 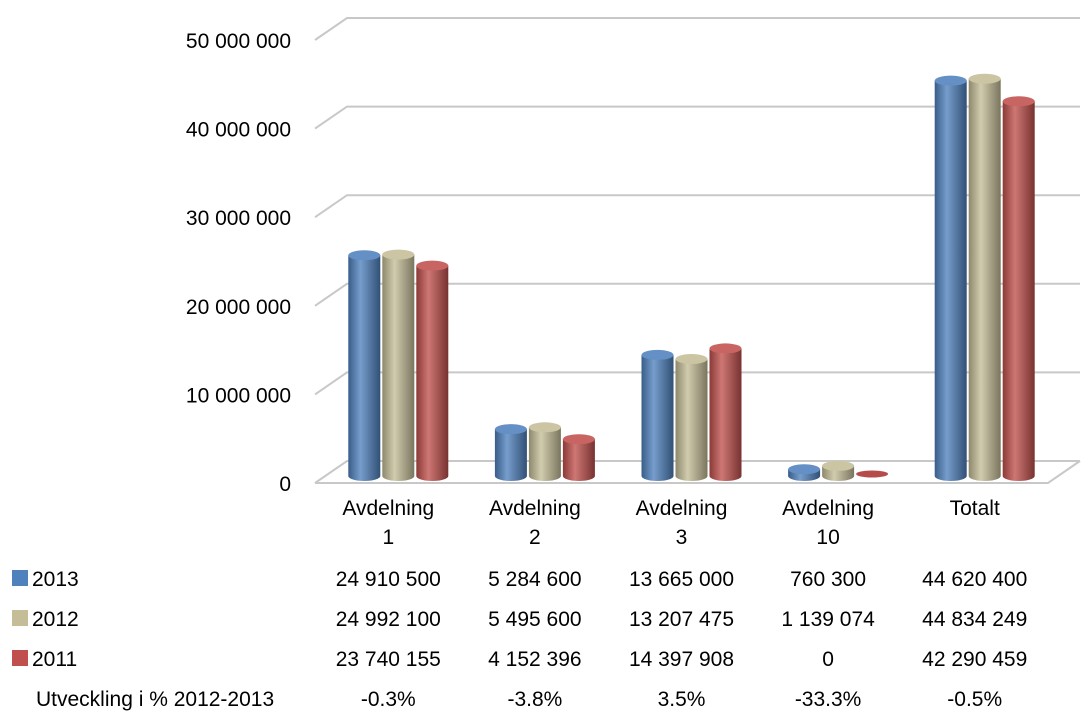 What do you see at coordinates (55, 619) in the screenshot?
I see `legend-label: 2012` at bounding box center [55, 619].